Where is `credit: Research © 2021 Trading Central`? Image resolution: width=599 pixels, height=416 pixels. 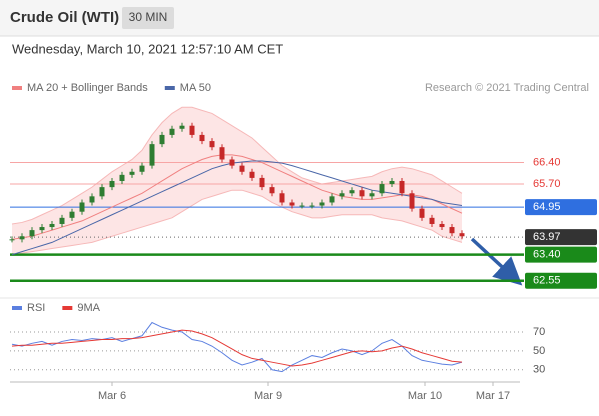 credit: Research © 2021 Trading Central is located at coordinates (507, 88).